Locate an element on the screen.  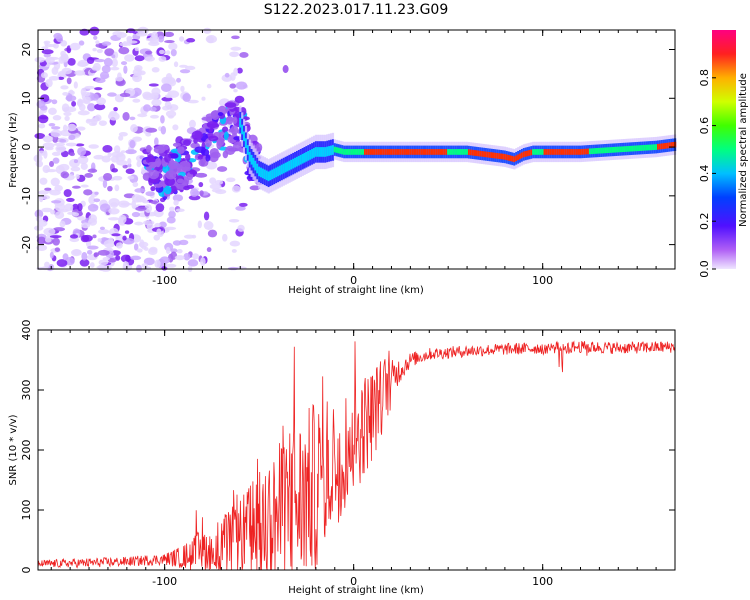
colorbar-tick-label: 0.2 is located at coordinates (704, 221).